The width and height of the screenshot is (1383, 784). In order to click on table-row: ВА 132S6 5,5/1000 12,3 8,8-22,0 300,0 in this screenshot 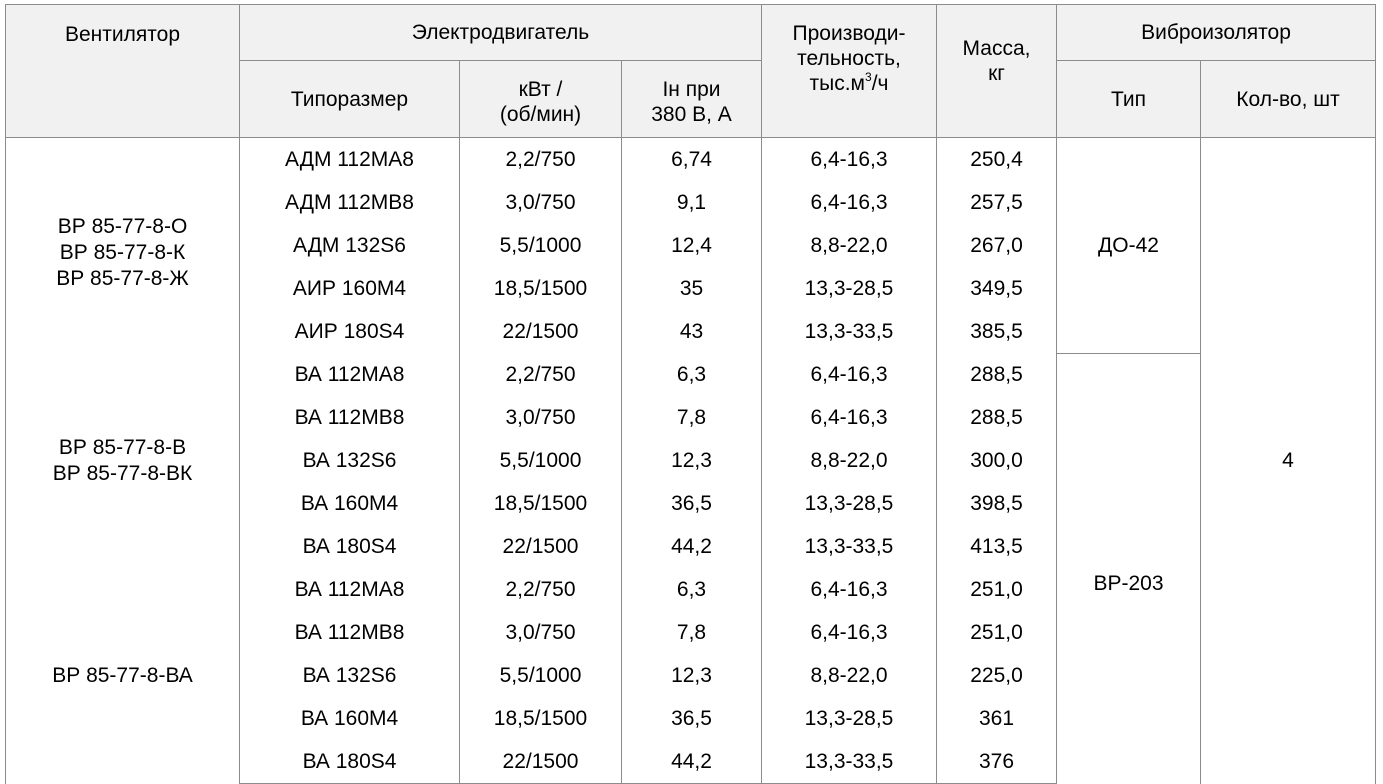, I will do `click(691, 460)`.